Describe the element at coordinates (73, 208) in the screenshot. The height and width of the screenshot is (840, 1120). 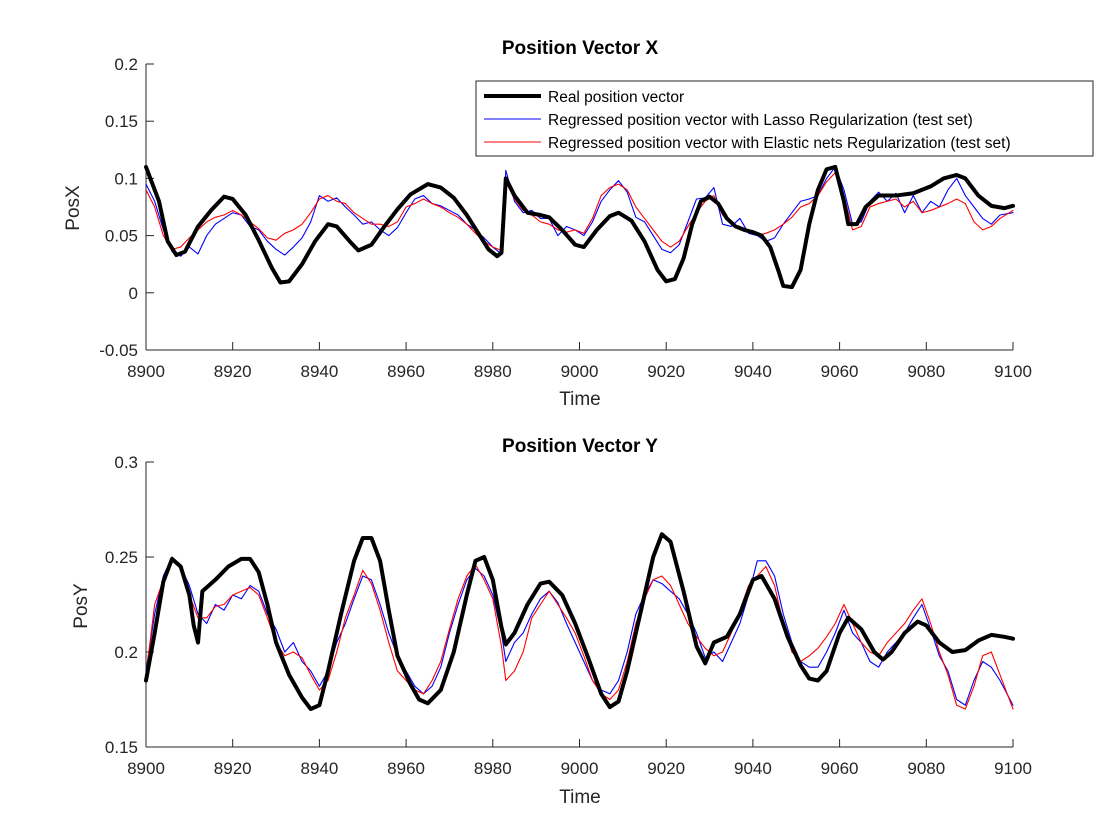
I see `y-axis-label: PosX` at that location.